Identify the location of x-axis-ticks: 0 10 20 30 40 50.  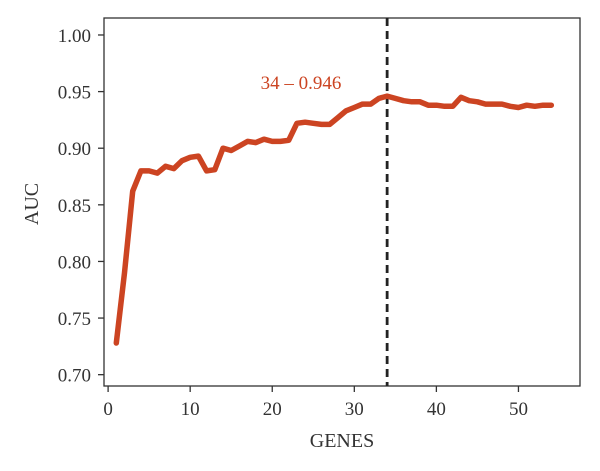
(315, 403).